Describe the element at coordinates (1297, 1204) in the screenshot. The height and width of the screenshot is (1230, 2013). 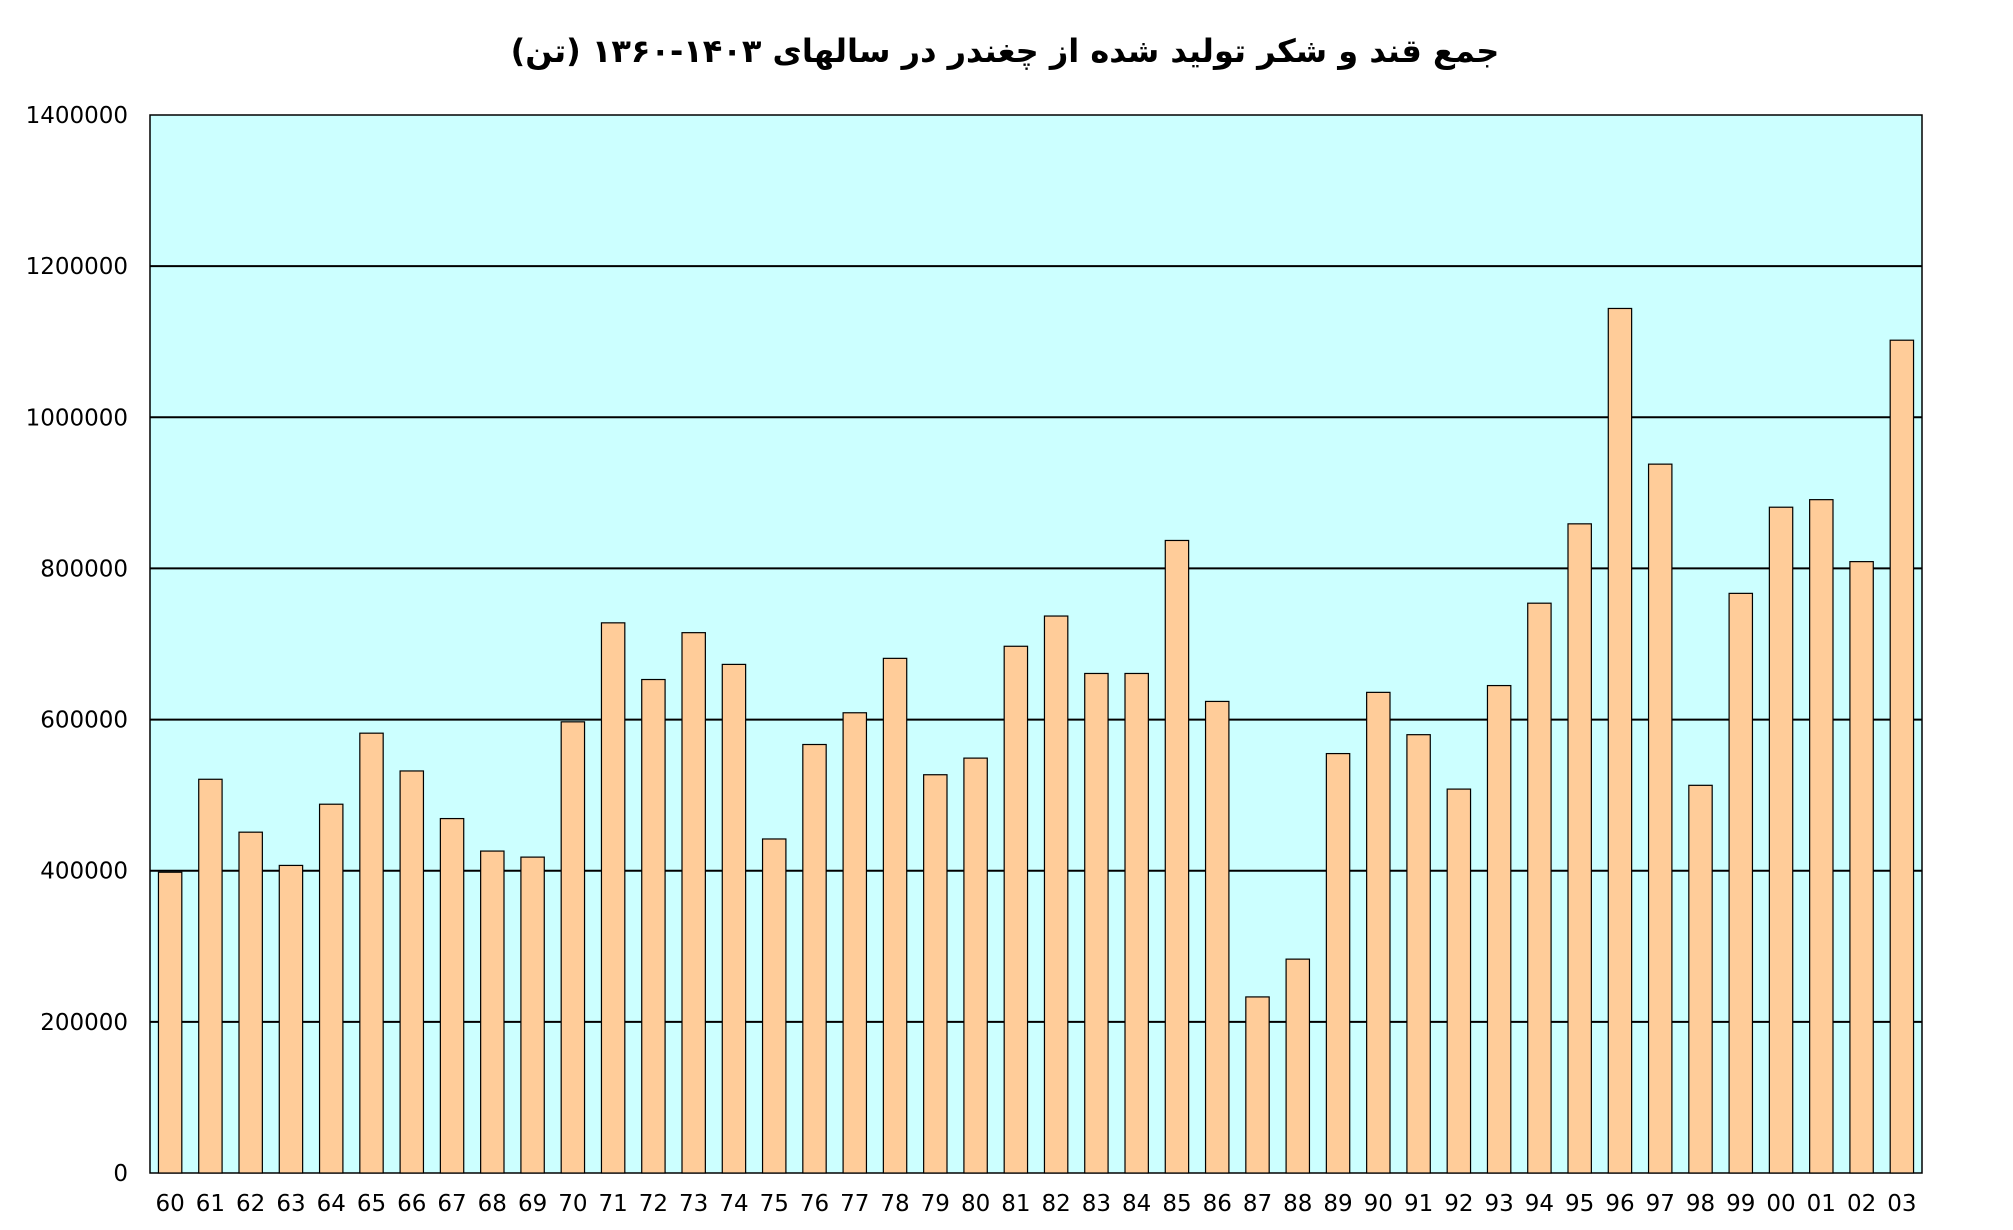
I see `x-tick-label: 88` at that location.